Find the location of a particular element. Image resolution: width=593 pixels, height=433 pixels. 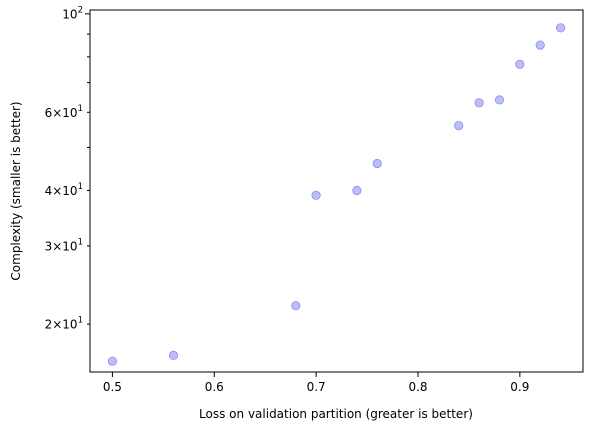

y-major-tick-1-label: 102 is located at coordinates (72, 13).